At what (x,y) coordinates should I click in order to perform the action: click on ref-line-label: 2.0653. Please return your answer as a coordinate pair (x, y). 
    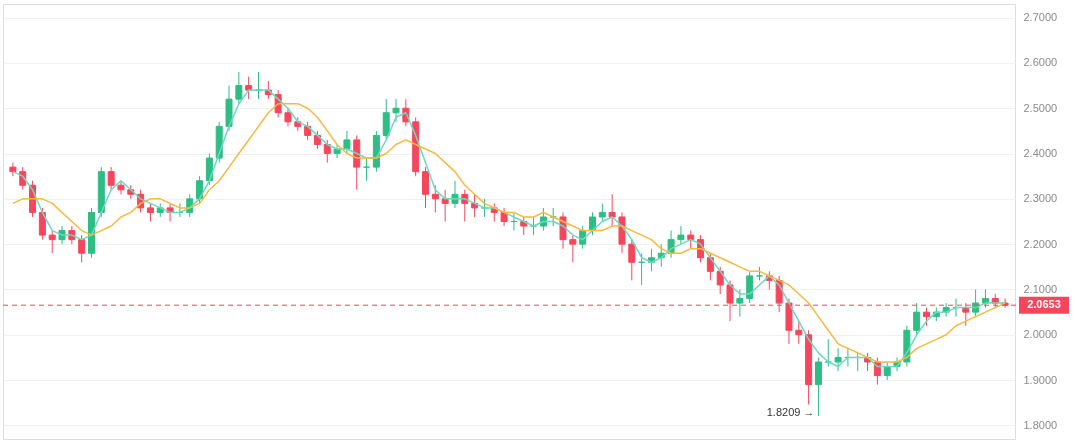
    Looking at the image, I should click on (1044, 304).